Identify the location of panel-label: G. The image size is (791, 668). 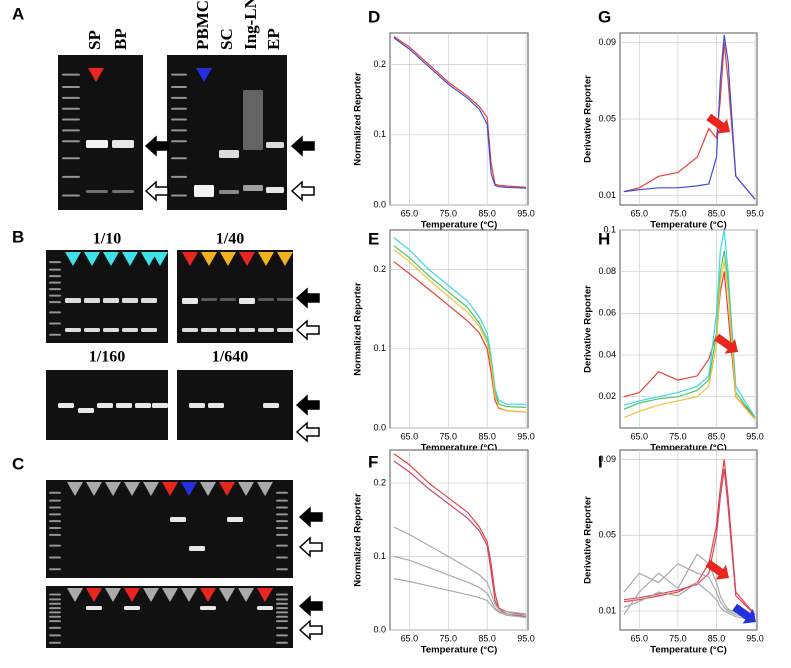
(604, 16).